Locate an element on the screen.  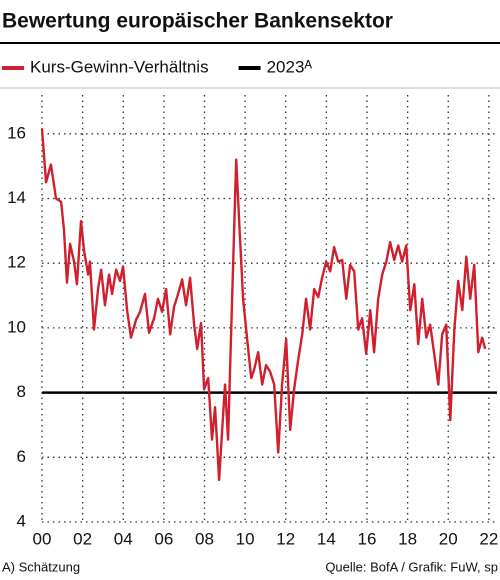
x-tick-label: 14 is located at coordinates (326, 538).